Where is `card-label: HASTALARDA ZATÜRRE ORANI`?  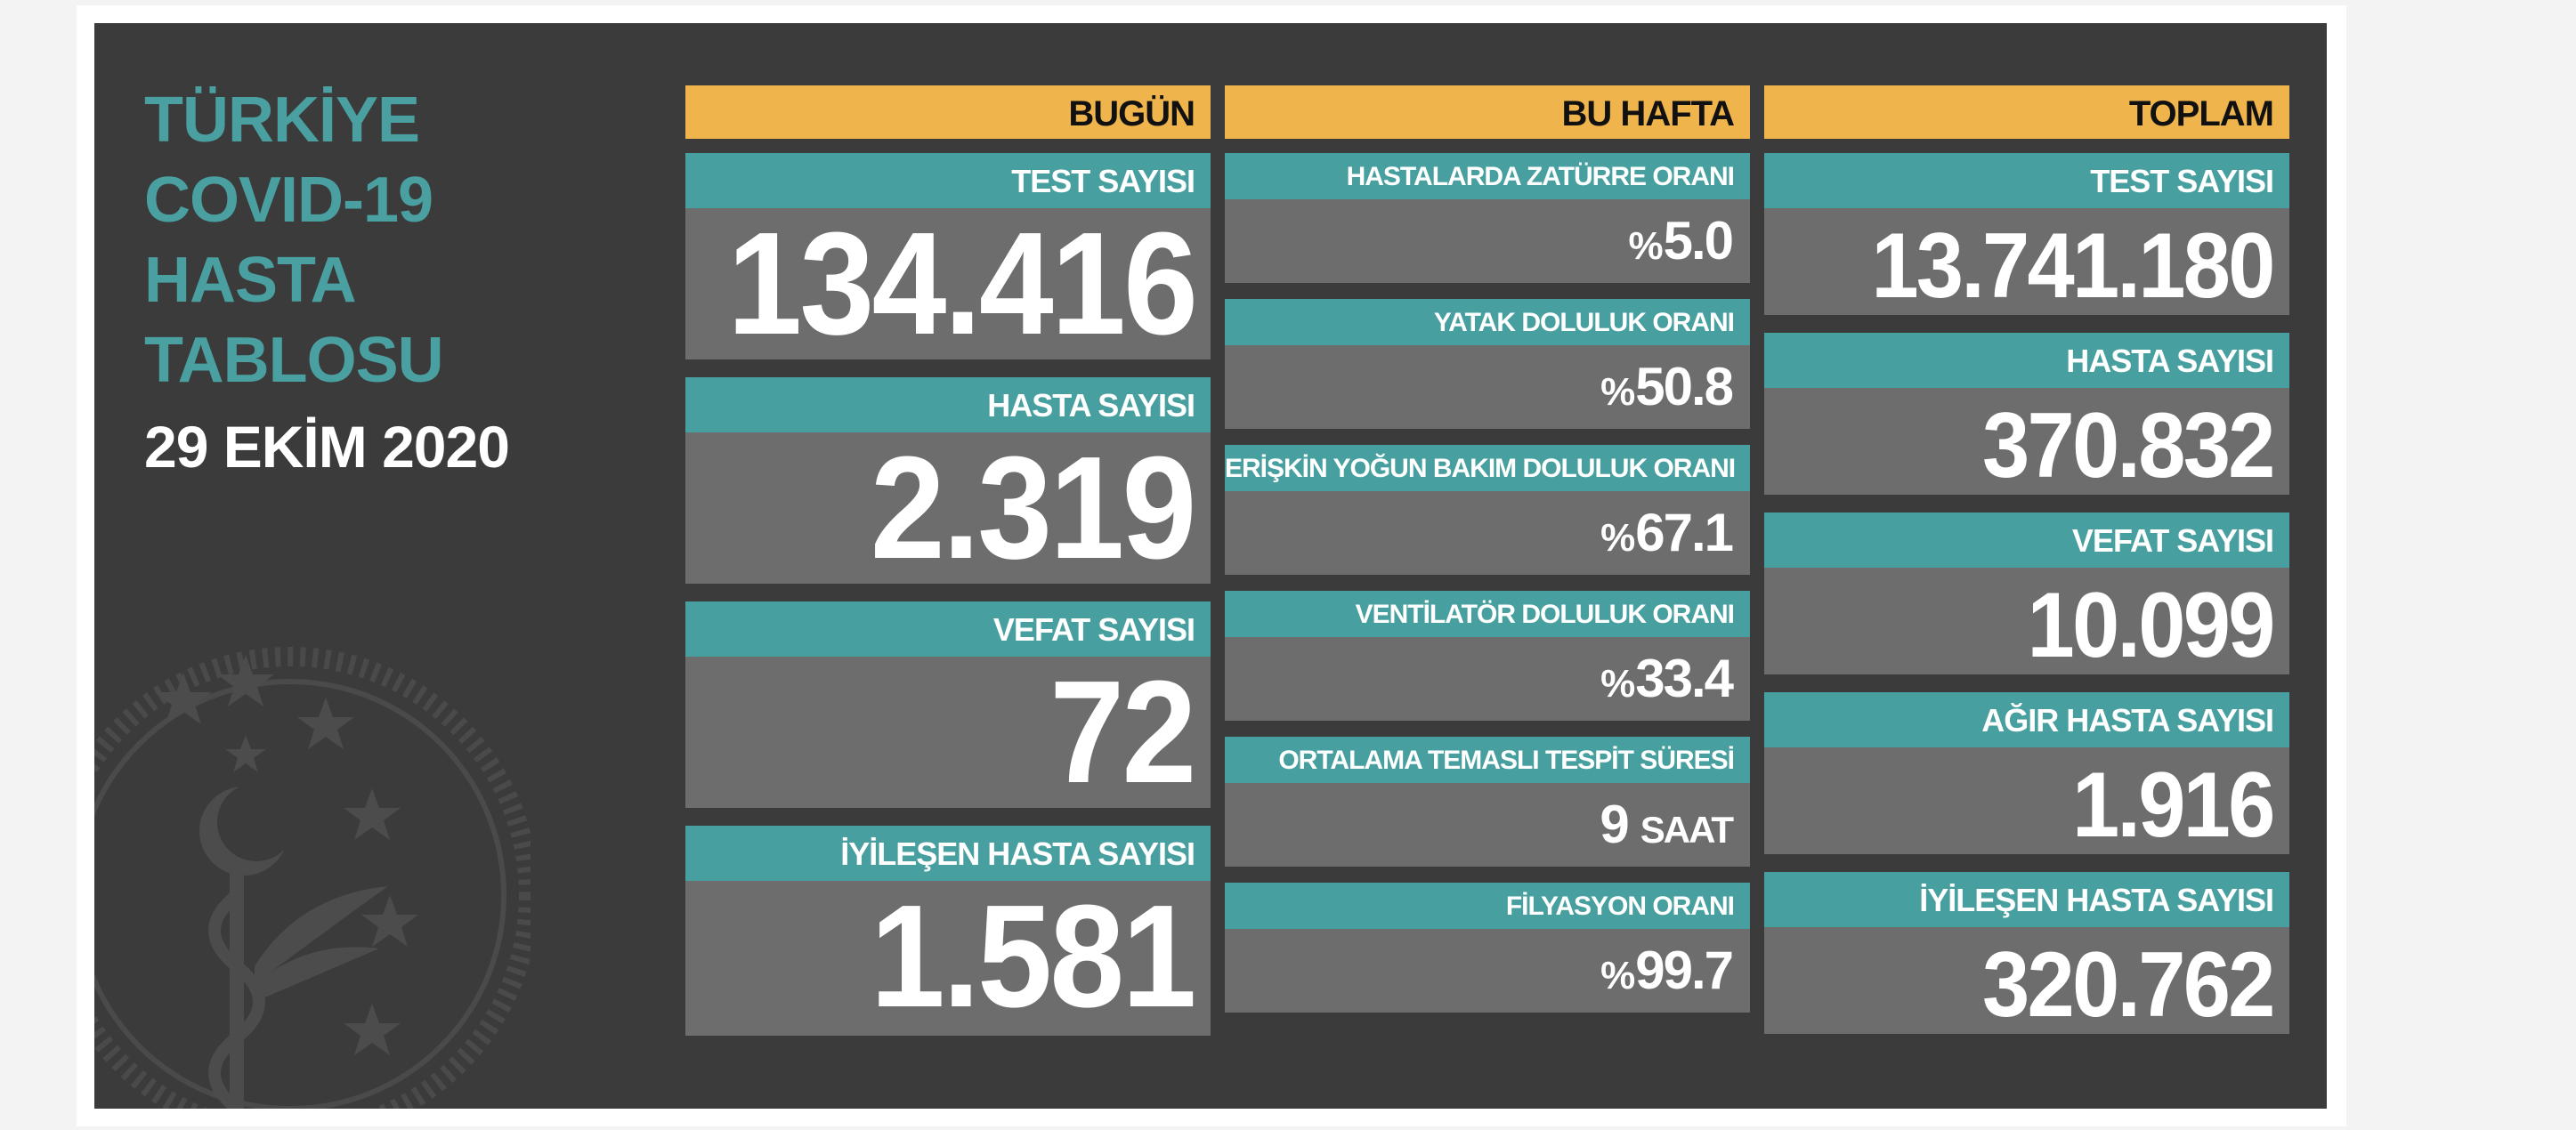 card-label: HASTALARDA ZATÜRRE ORANI is located at coordinates (1488, 176).